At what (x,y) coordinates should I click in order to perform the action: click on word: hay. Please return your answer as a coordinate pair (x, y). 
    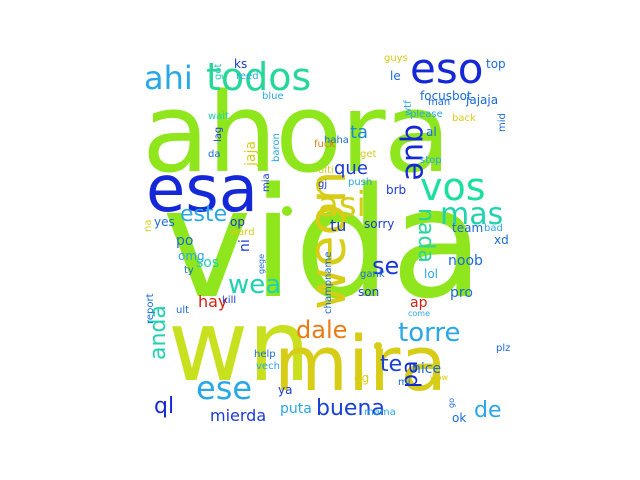
    Looking at the image, I should click on (213, 301).